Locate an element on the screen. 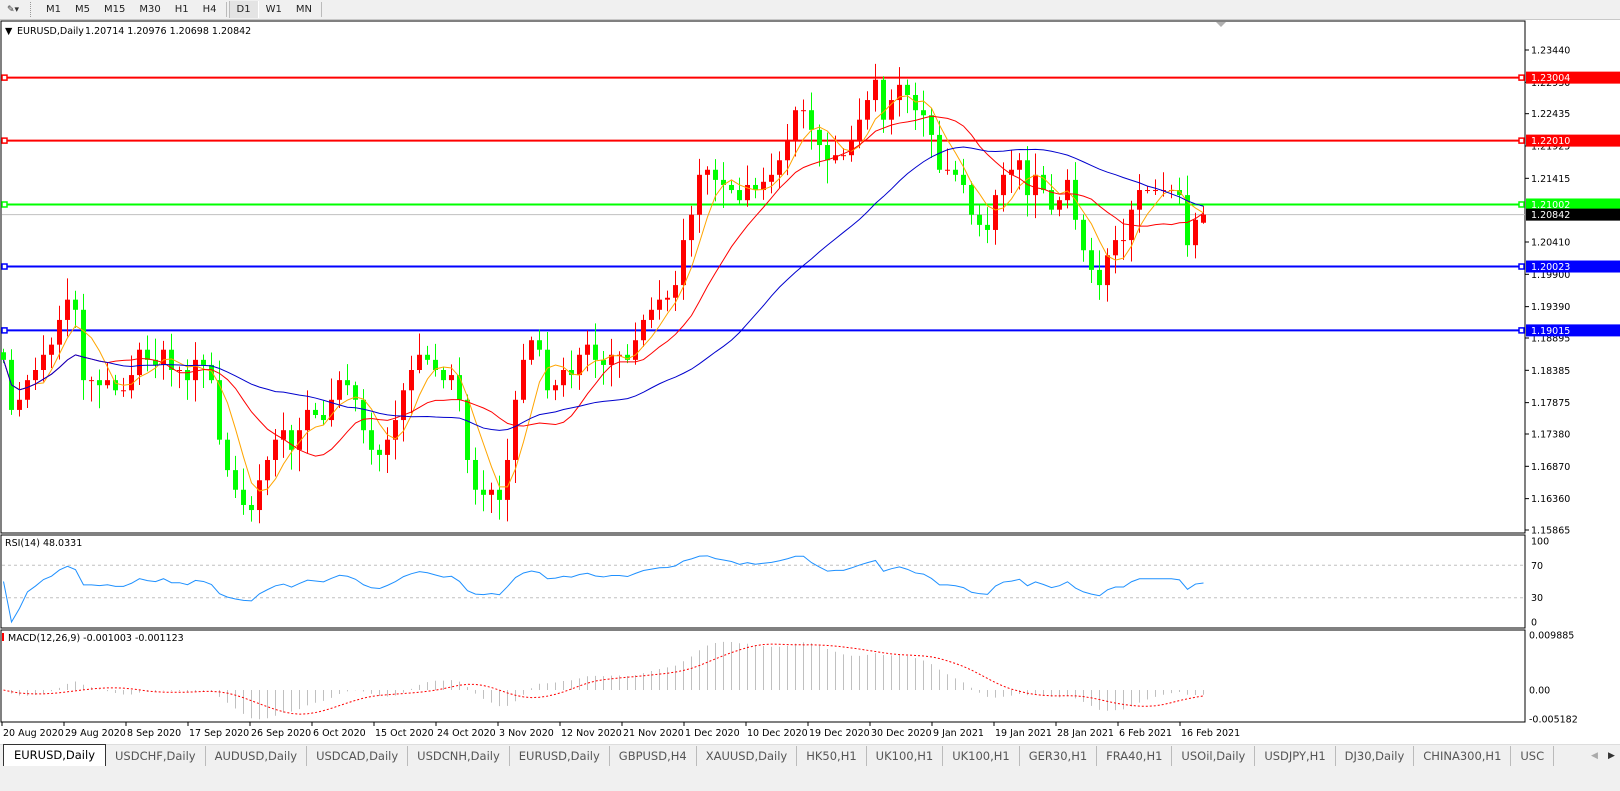 This screenshot has width=1620, height=791. timeframe-button-h1: H1 is located at coordinates (181, 9).